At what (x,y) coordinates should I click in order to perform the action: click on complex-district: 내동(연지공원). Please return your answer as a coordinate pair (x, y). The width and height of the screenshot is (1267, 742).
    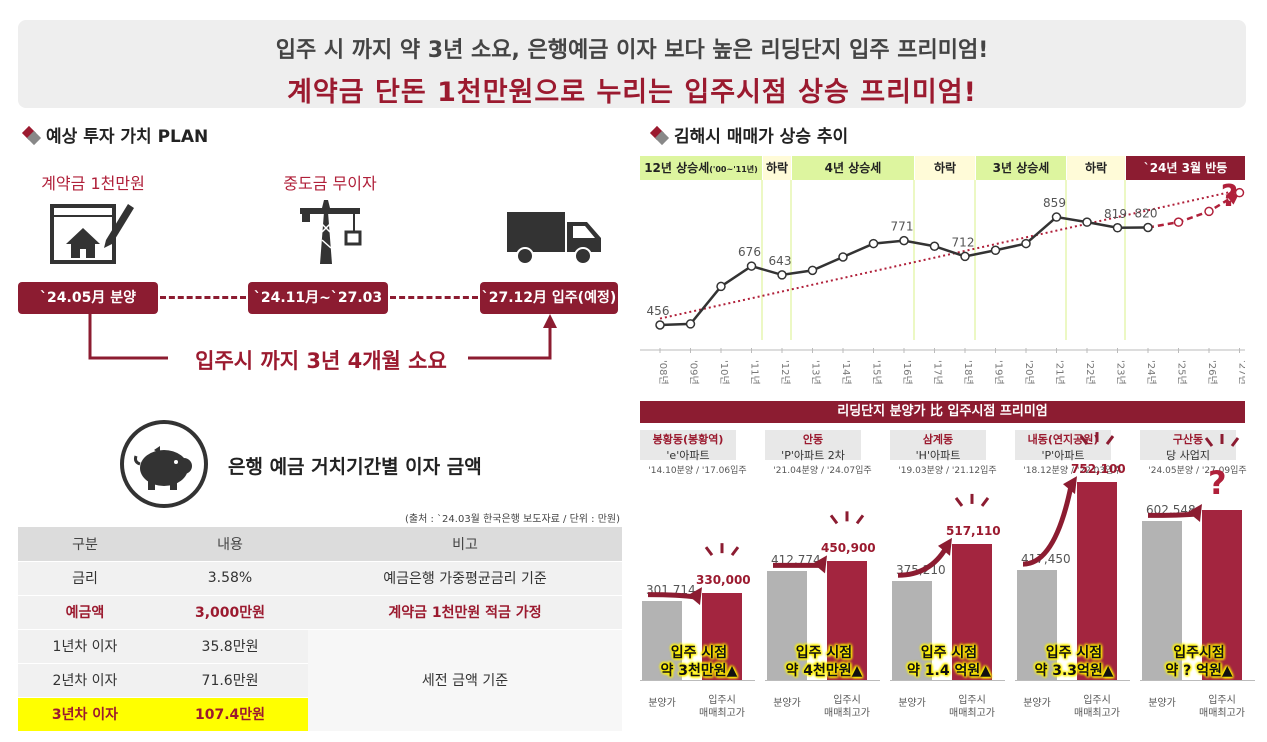
    Looking at the image, I should click on (1063, 439).